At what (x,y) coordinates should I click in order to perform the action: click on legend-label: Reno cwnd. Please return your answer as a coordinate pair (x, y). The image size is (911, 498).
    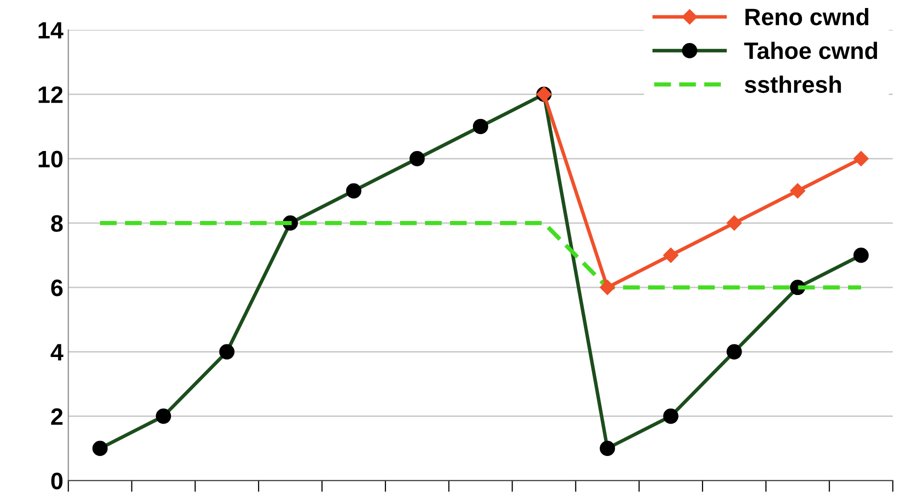
    Looking at the image, I should click on (807, 17).